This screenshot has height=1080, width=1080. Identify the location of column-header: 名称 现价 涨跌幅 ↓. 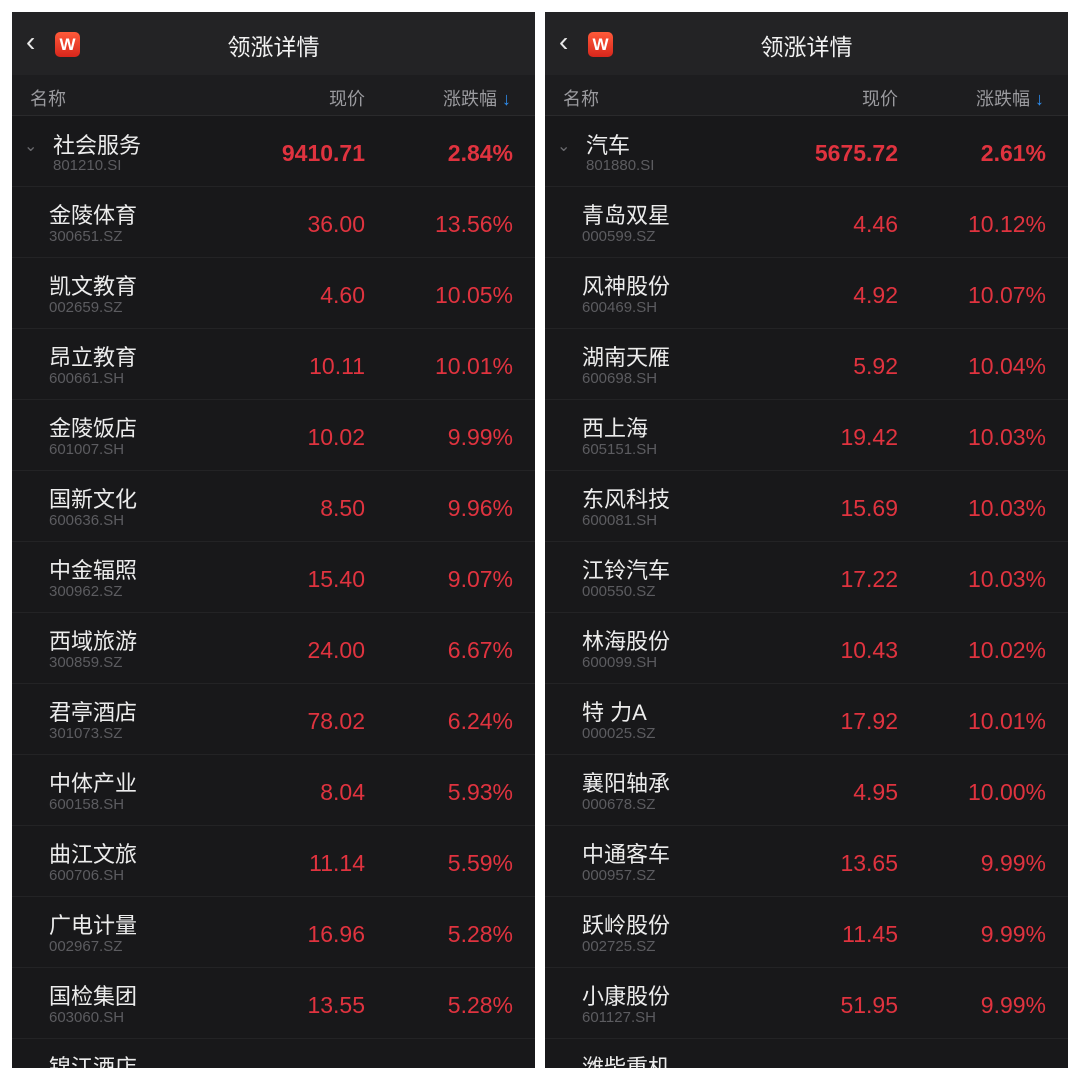
(273, 95).